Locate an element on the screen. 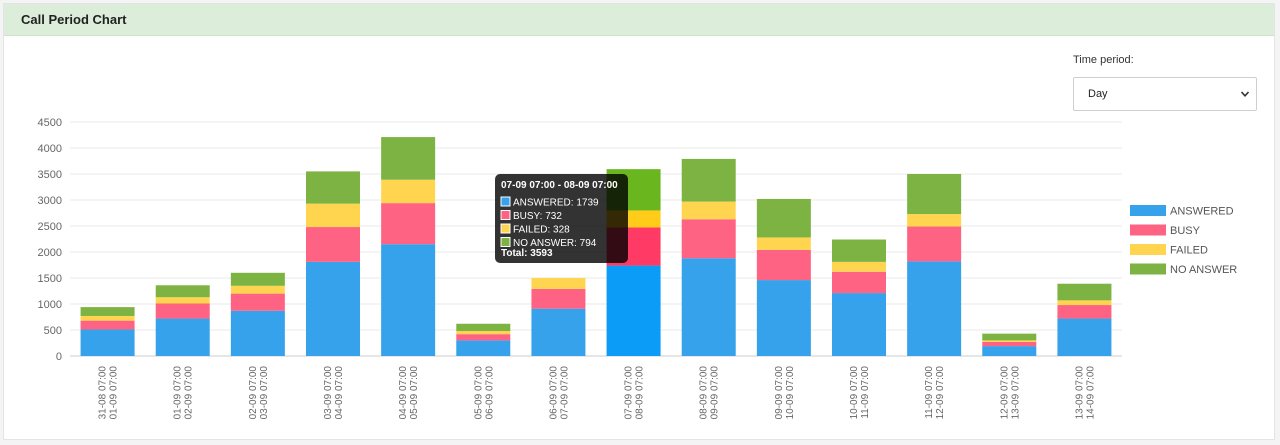  legend-label: BUSY is located at coordinates (1185, 231).